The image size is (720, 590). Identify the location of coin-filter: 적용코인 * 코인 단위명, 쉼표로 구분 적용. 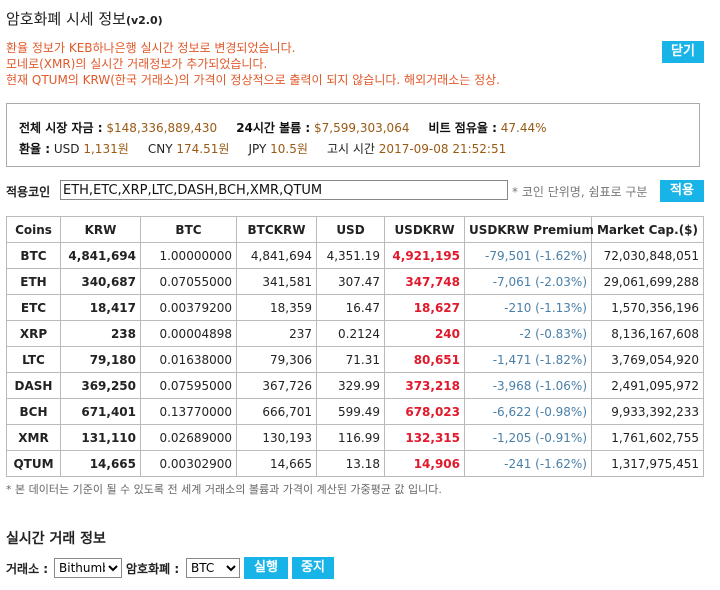
(356, 191).